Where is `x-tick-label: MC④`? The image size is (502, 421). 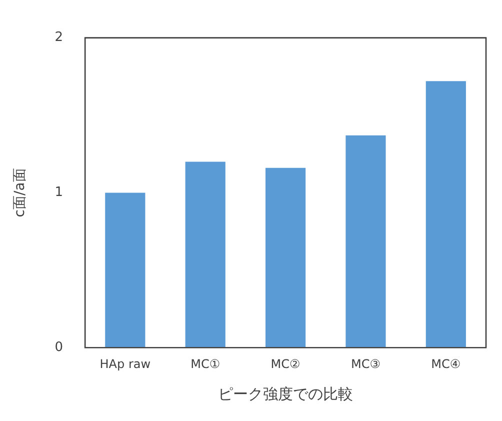 x-tick-label: MC④ is located at coordinates (446, 363).